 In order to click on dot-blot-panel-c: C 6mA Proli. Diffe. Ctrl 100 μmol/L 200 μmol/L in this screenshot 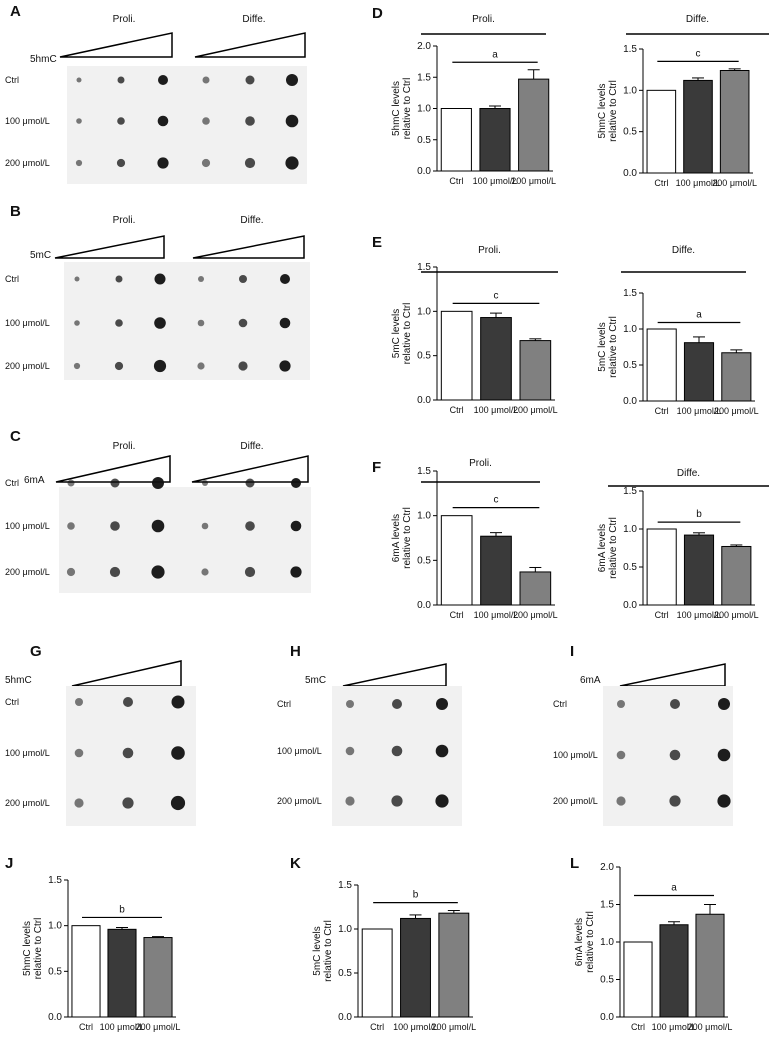, I will do `click(158, 510)`.